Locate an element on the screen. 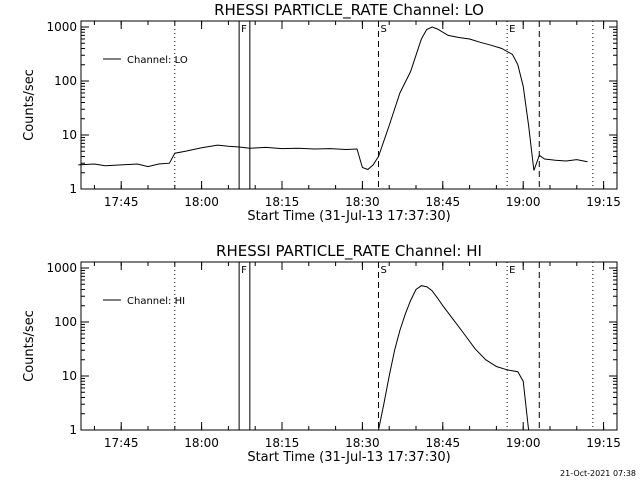  legend-label: Channel: HI is located at coordinates (156, 301).